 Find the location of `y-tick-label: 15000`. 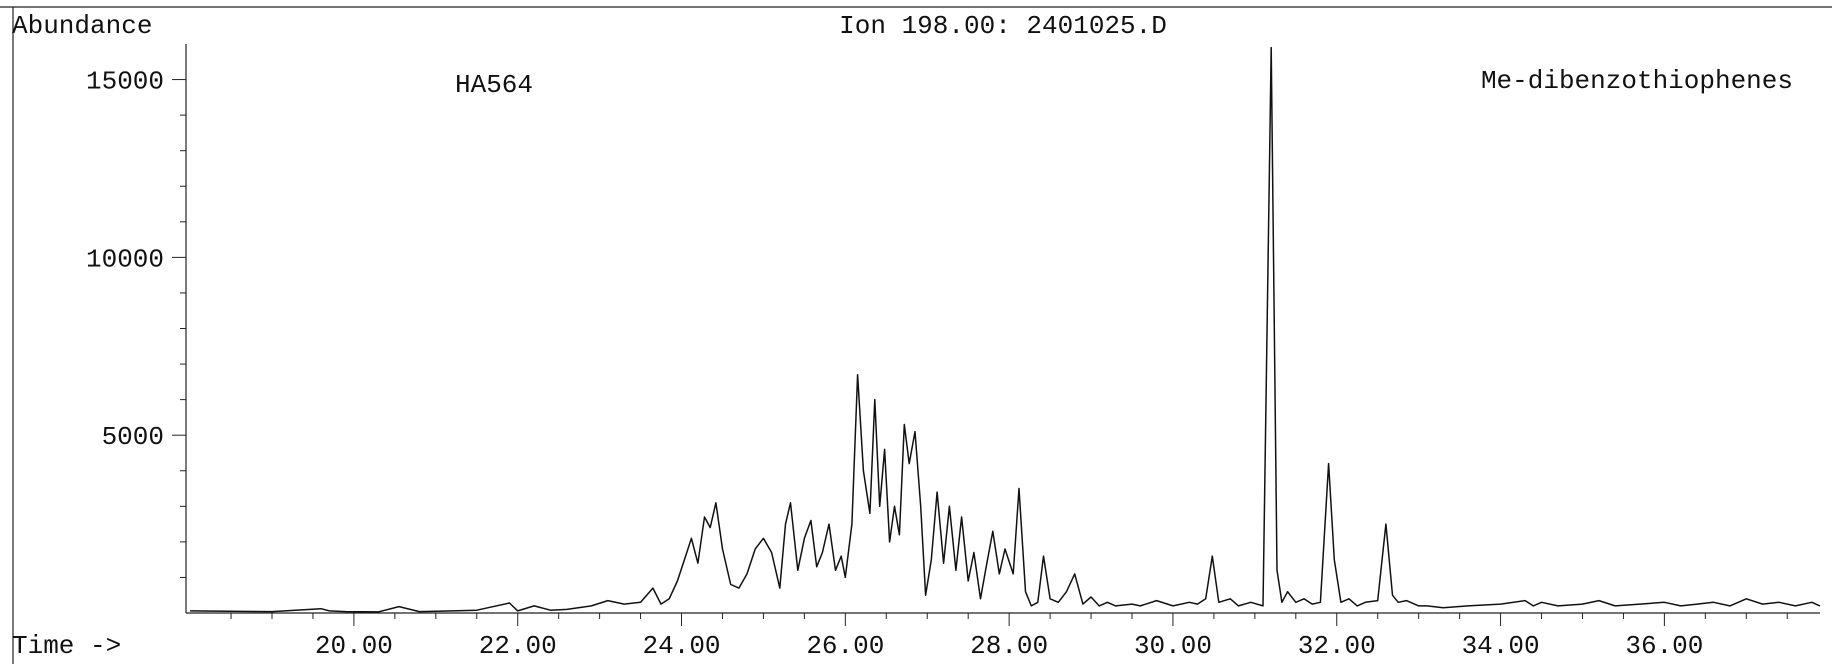

y-tick-label: 15000 is located at coordinates (125, 82).